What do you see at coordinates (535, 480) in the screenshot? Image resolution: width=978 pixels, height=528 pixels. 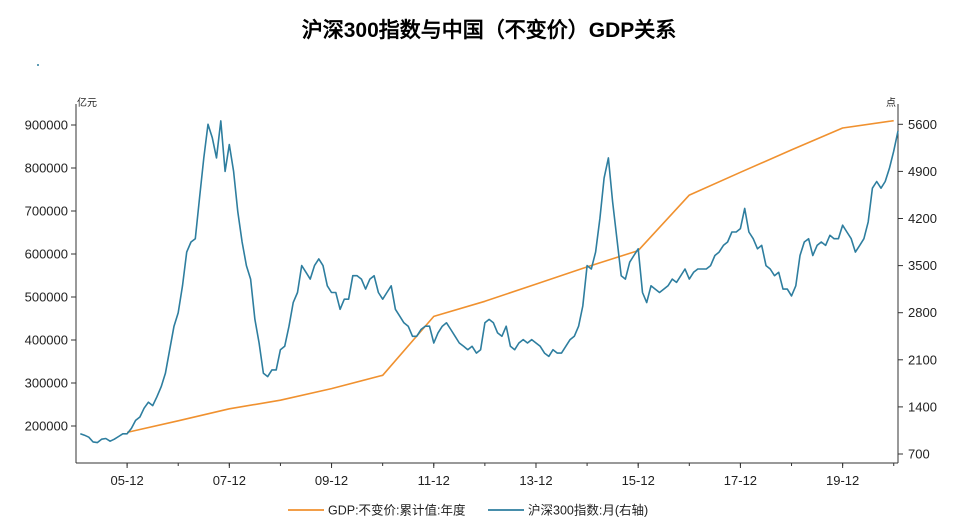 I see `x-tick-label: 13-12` at bounding box center [535, 480].